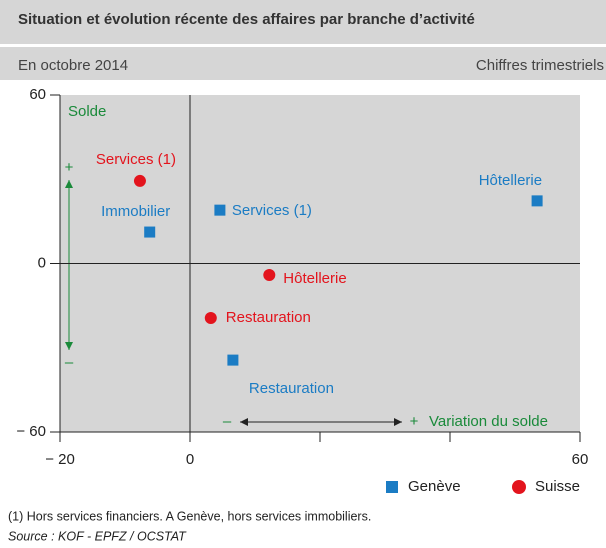  What do you see at coordinates (87, 111) in the screenshot?
I see `y-annotation: Solde` at bounding box center [87, 111].